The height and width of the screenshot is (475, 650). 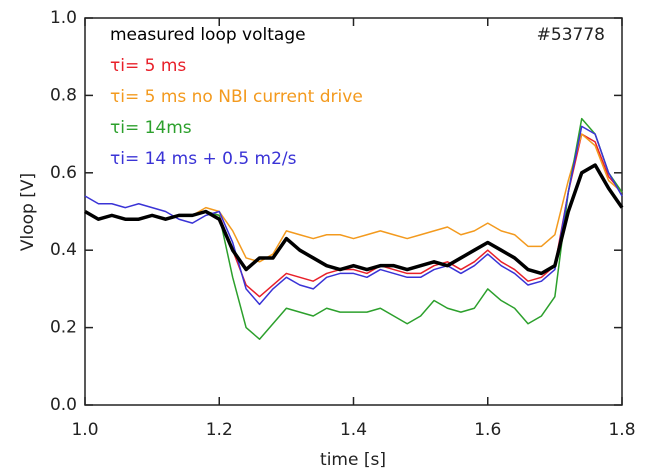 I want to click on legend-entry: measured loop voltage, so click(x=208, y=35).